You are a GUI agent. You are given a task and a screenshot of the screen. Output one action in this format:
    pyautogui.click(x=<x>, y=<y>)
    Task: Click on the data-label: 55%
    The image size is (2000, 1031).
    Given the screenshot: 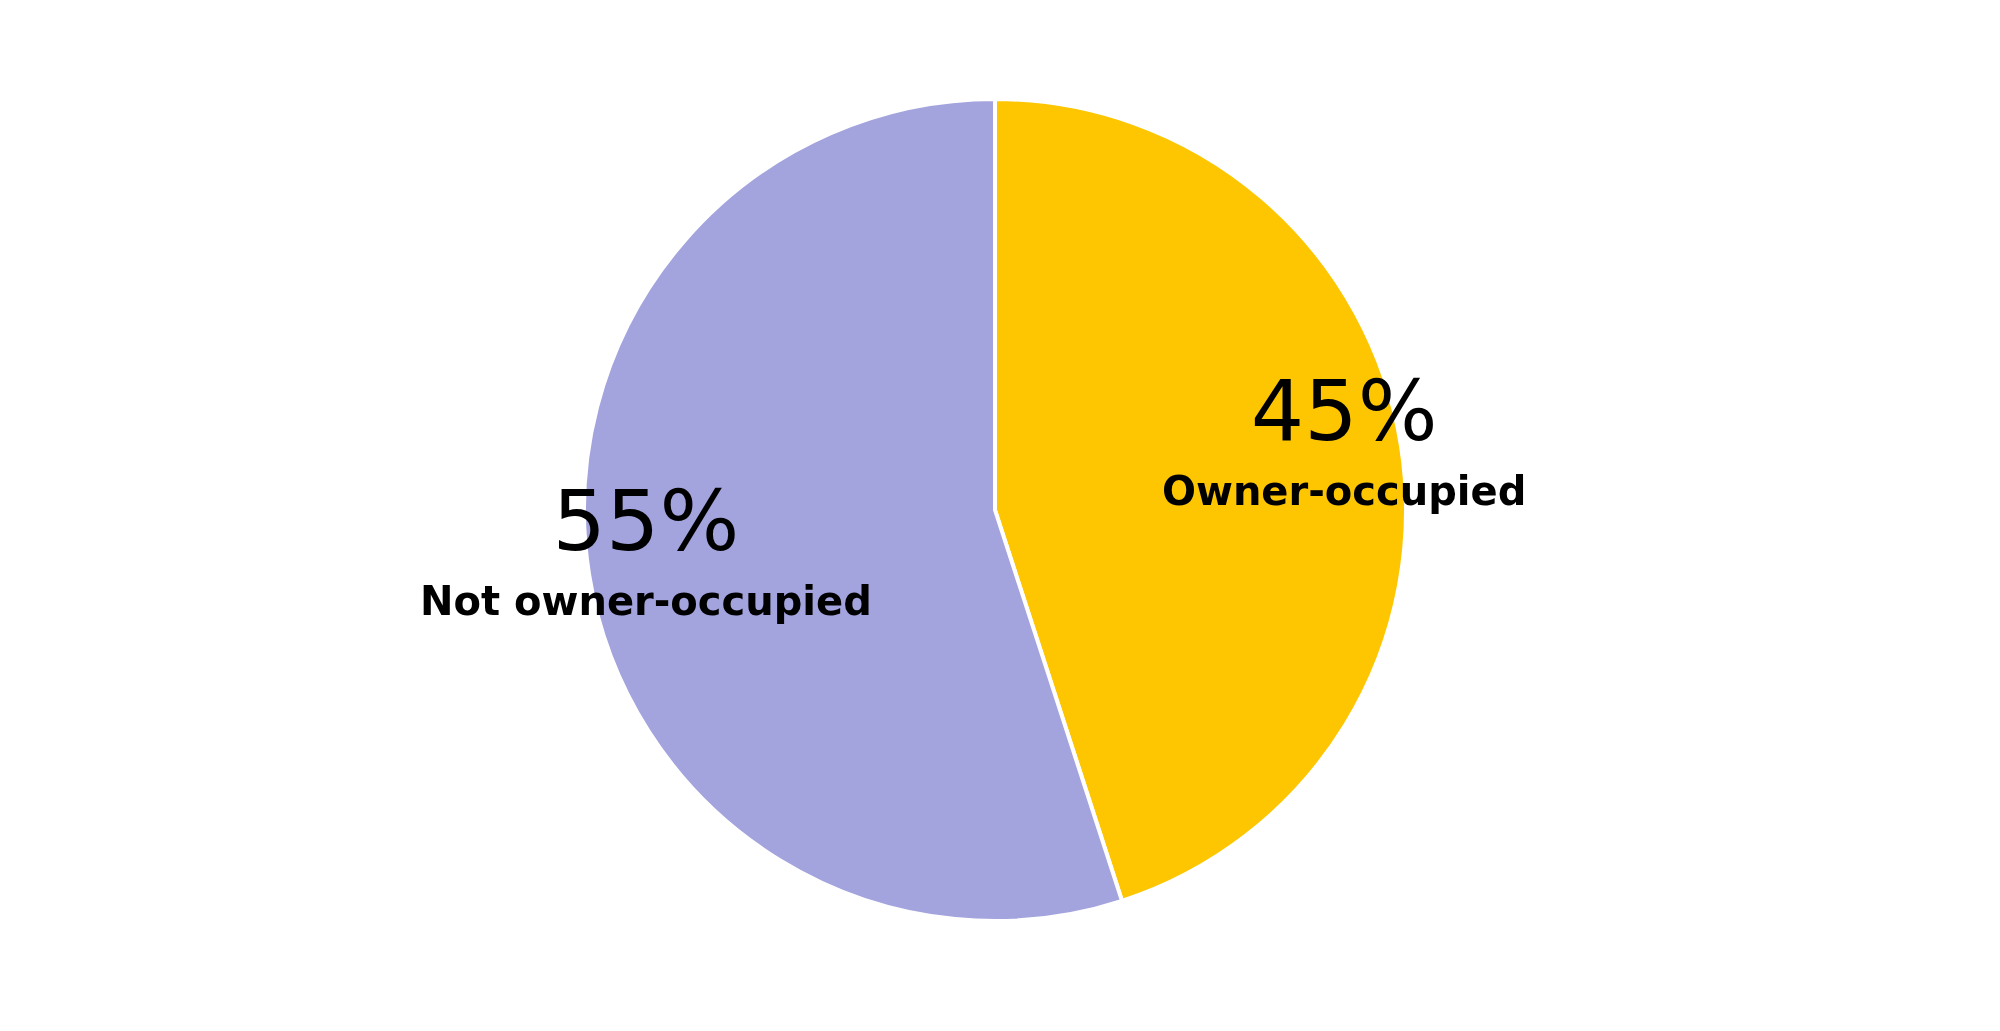 What is the action you would take?
    pyautogui.click(x=646, y=521)
    